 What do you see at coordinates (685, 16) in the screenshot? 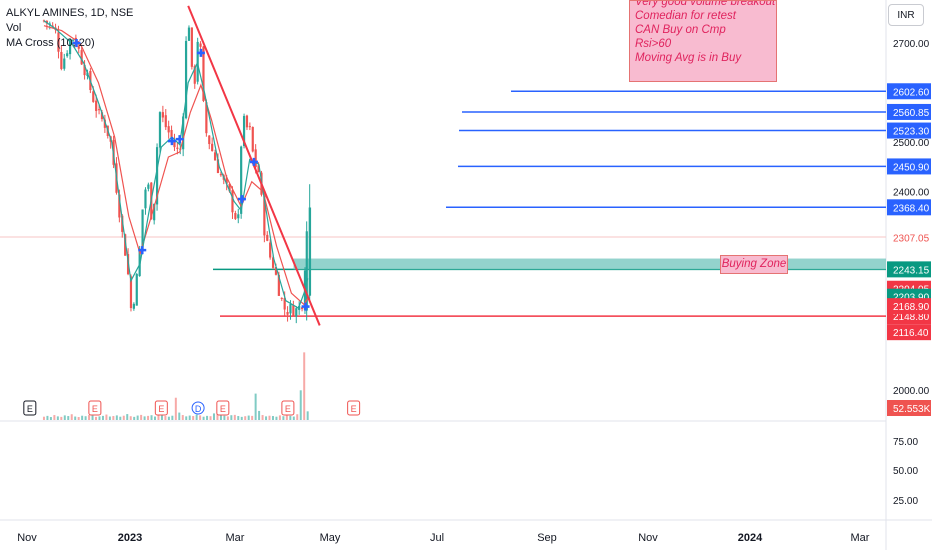
I see `note-line: Comedian for retest` at bounding box center [685, 16].